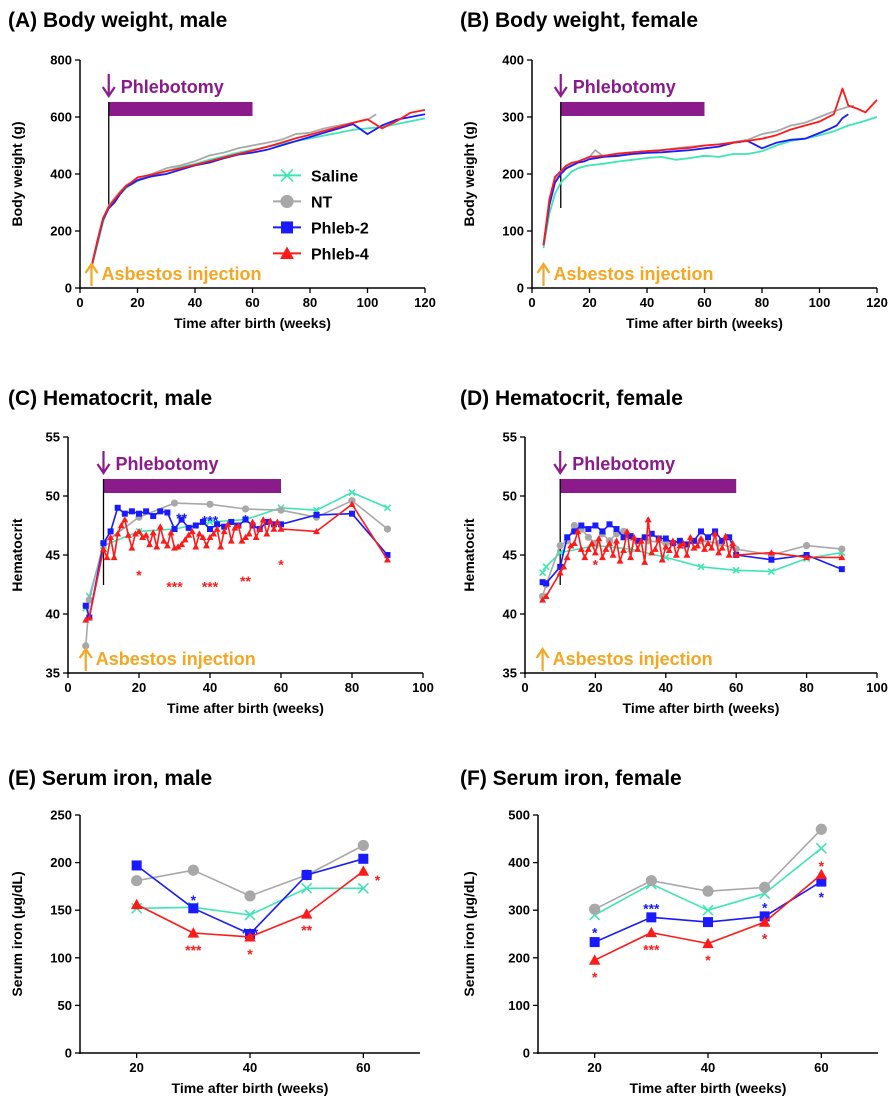  I want to click on legend-marker-nt, so click(287, 201).